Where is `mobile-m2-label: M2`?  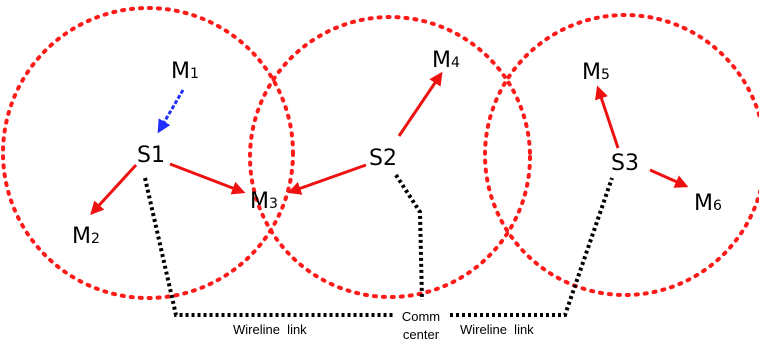
mobile-m2-label: M2 is located at coordinates (86, 236).